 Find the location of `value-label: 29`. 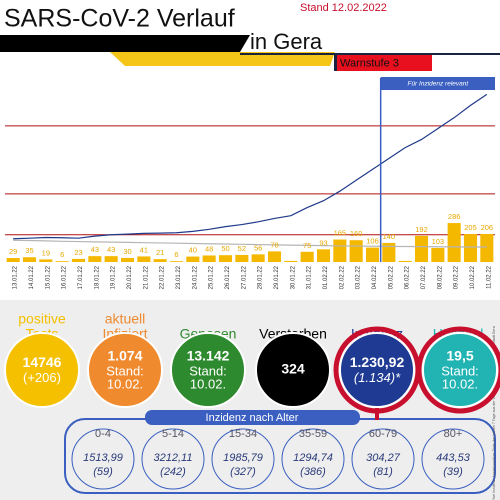

value-label: 29 is located at coordinates (13, 251).